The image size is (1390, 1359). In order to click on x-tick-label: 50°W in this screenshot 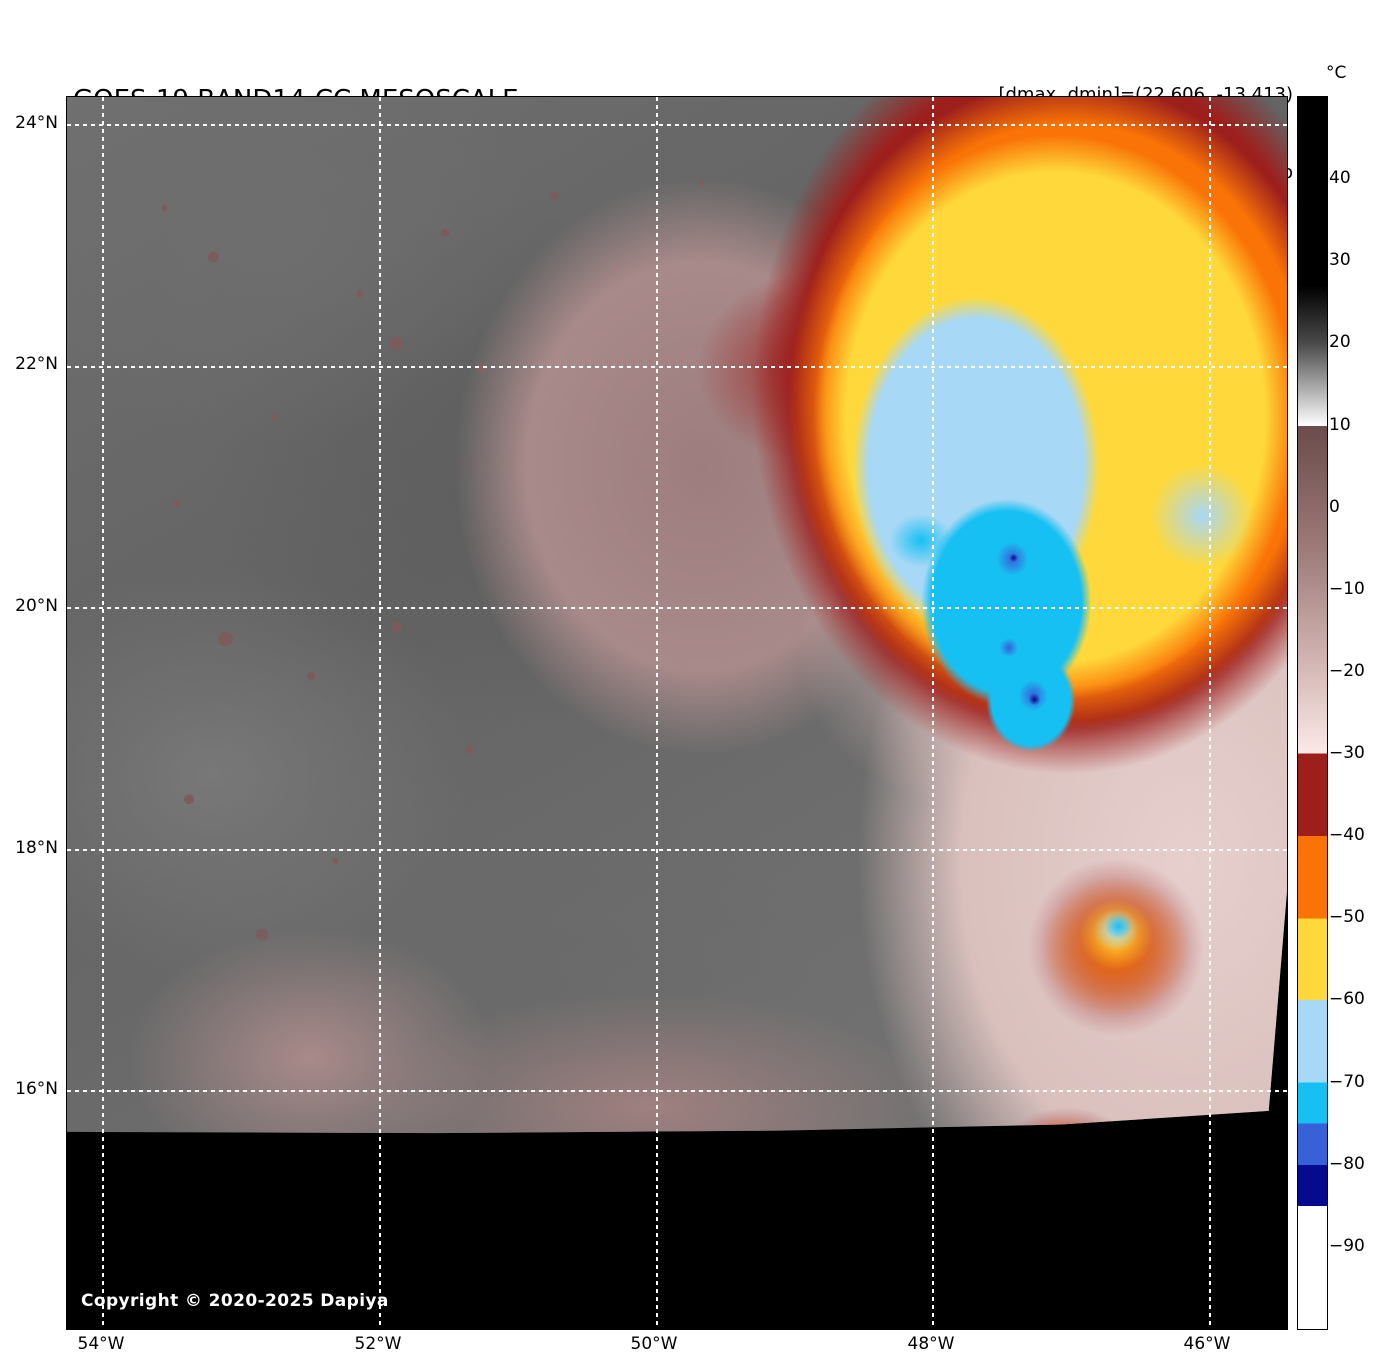, I will do `click(654, 1344)`.